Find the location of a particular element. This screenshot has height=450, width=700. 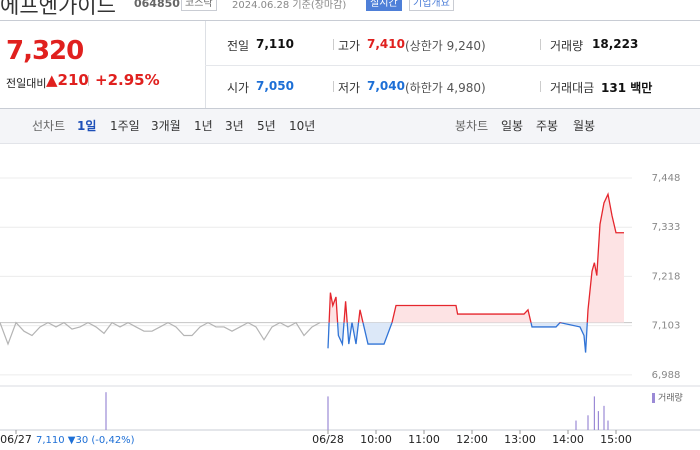

y-tick-label: 6,988 is located at coordinates (666, 375).